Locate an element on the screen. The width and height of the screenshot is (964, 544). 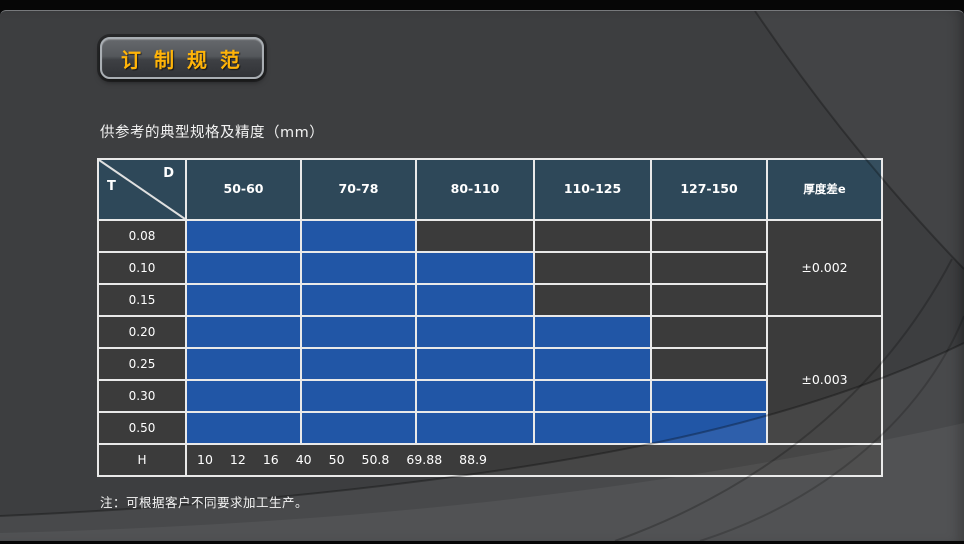
corner-label-t: T is located at coordinates (111, 186).